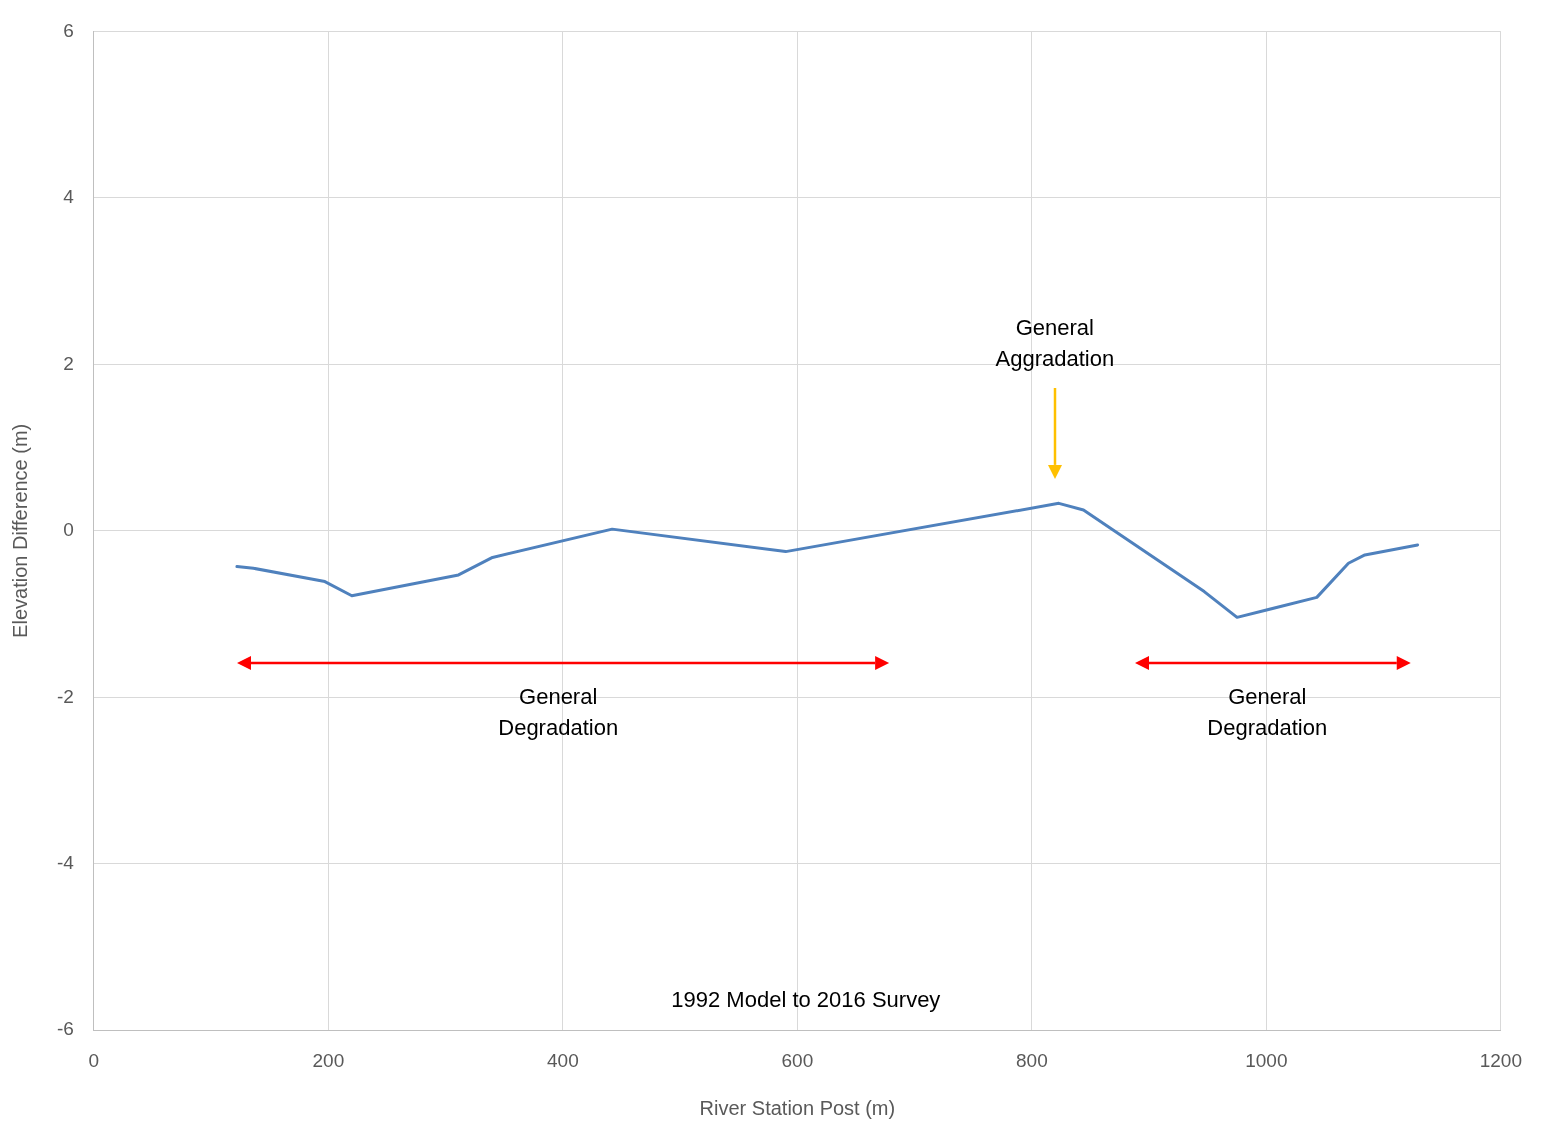 The image size is (1542, 1130). Describe the element at coordinates (68, 530) in the screenshot. I see `y-tick-label: 0` at that location.